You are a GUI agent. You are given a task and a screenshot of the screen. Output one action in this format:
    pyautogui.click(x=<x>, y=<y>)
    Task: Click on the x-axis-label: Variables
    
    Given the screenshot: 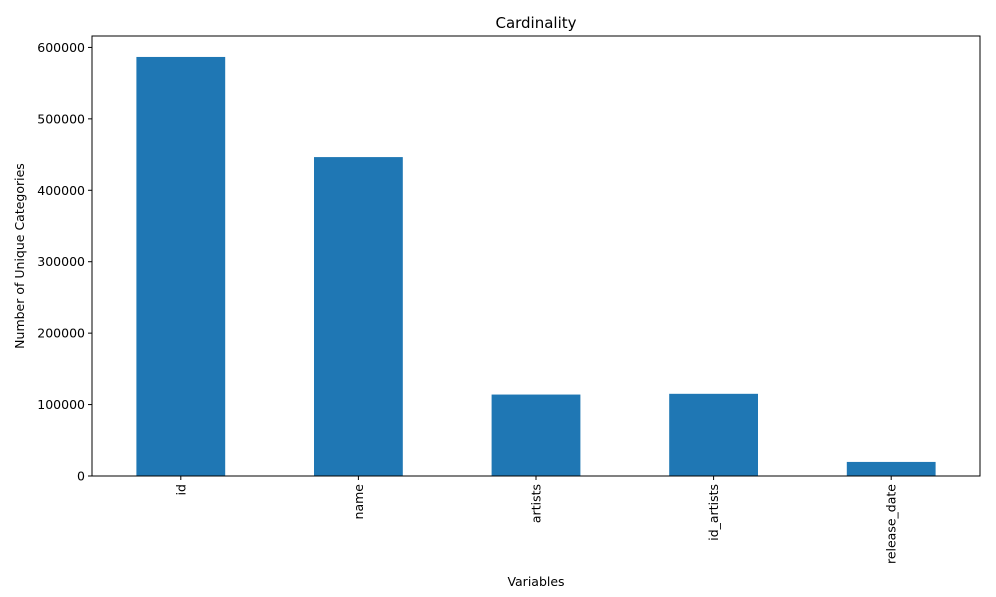 What is the action you would take?
    pyautogui.click(x=535, y=581)
    